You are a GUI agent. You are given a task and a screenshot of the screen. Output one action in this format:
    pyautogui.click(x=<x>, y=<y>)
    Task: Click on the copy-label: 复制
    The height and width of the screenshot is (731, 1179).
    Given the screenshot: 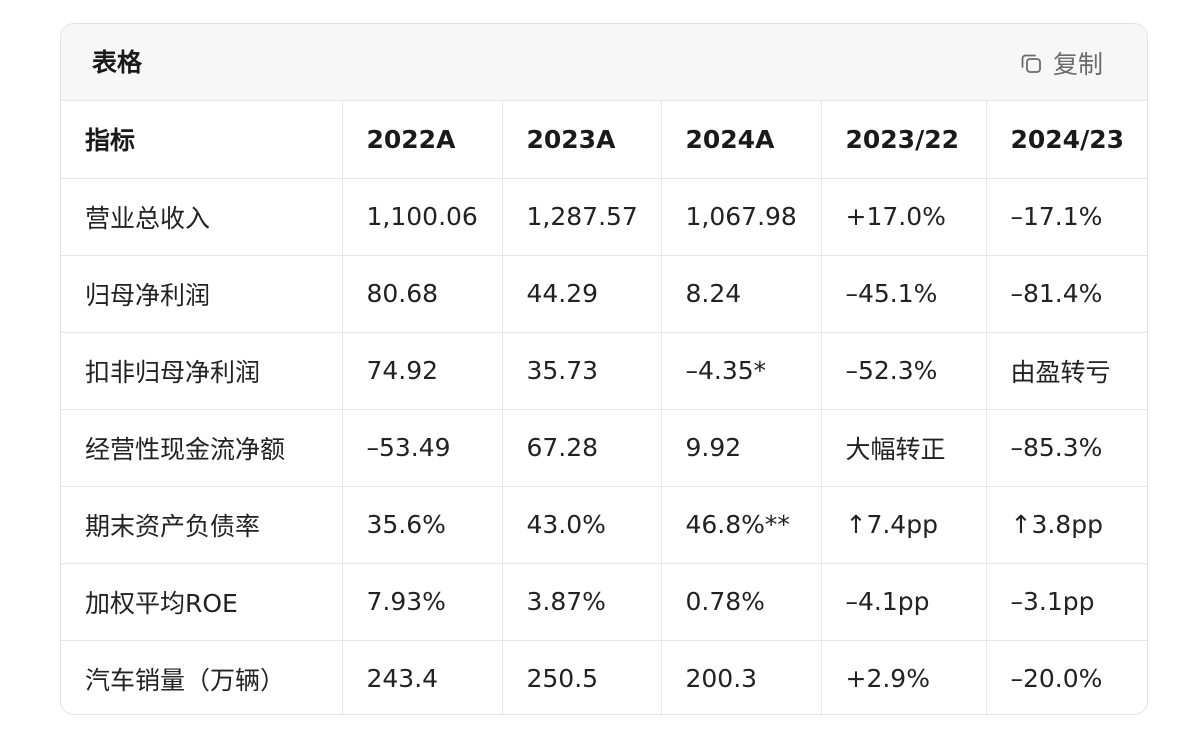 What is the action you would take?
    pyautogui.click(x=1077, y=64)
    